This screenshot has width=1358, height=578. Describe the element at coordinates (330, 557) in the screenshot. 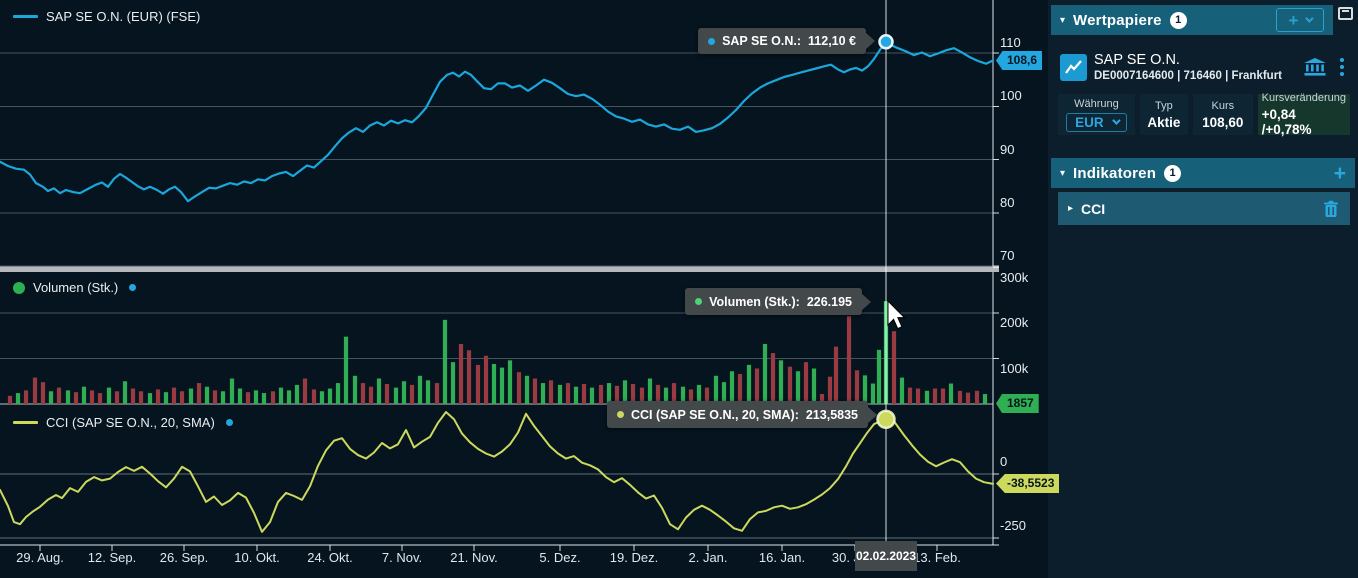

I see `date-axis-tick: 24. Okt.` at that location.